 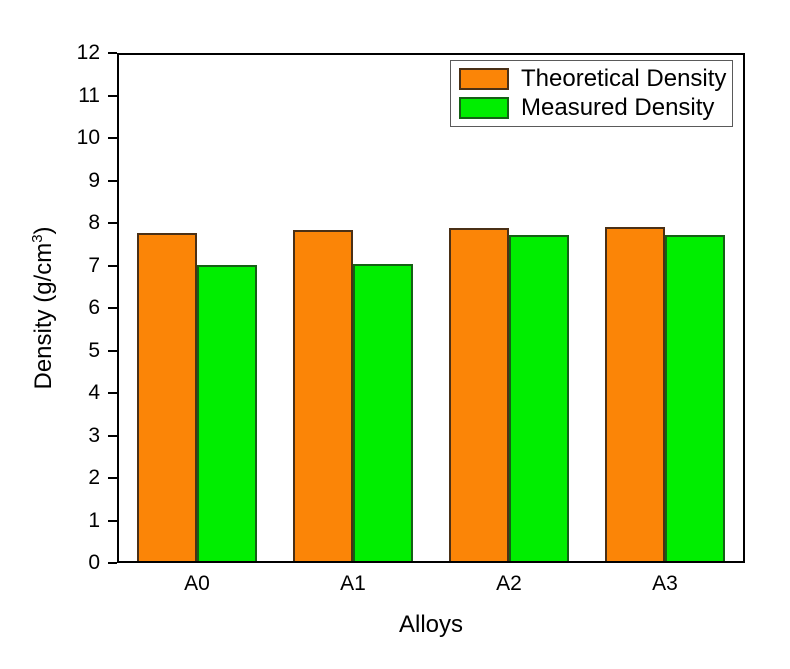 What do you see at coordinates (94, 477) in the screenshot?
I see `y-tick-label-2: 2` at bounding box center [94, 477].